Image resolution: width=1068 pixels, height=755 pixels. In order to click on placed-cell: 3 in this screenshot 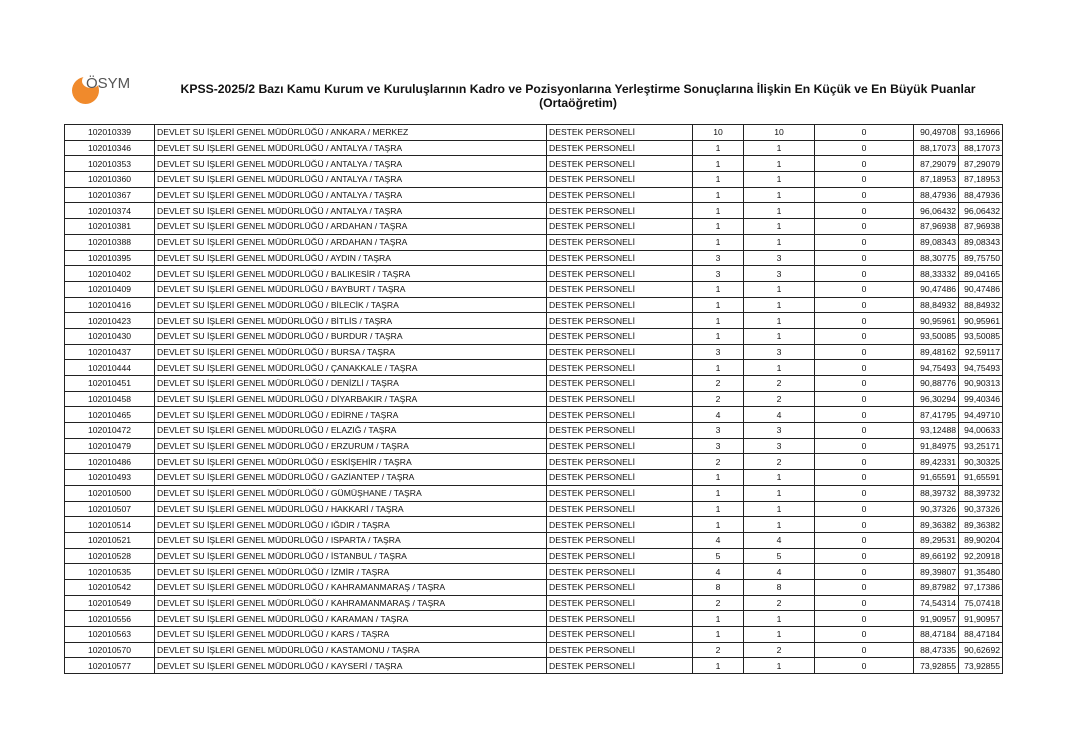, I will do `click(779, 430)`.